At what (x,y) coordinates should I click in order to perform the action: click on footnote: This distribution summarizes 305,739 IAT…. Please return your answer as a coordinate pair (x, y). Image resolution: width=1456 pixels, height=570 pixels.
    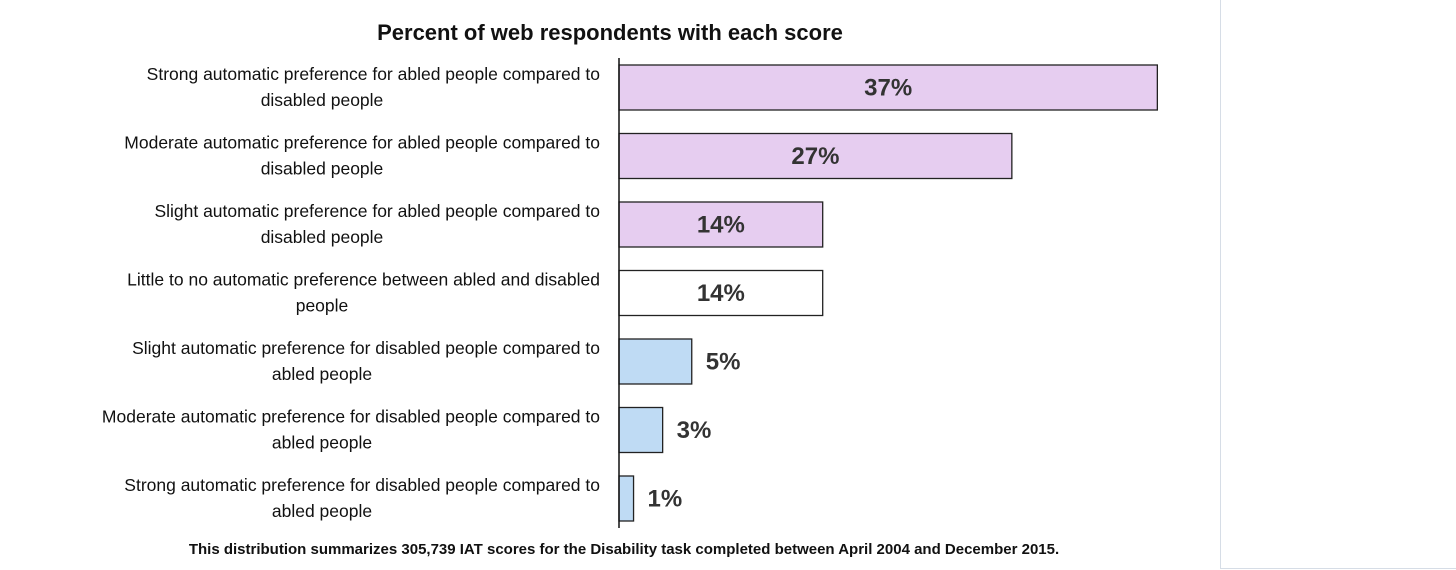
    Looking at the image, I should click on (624, 549).